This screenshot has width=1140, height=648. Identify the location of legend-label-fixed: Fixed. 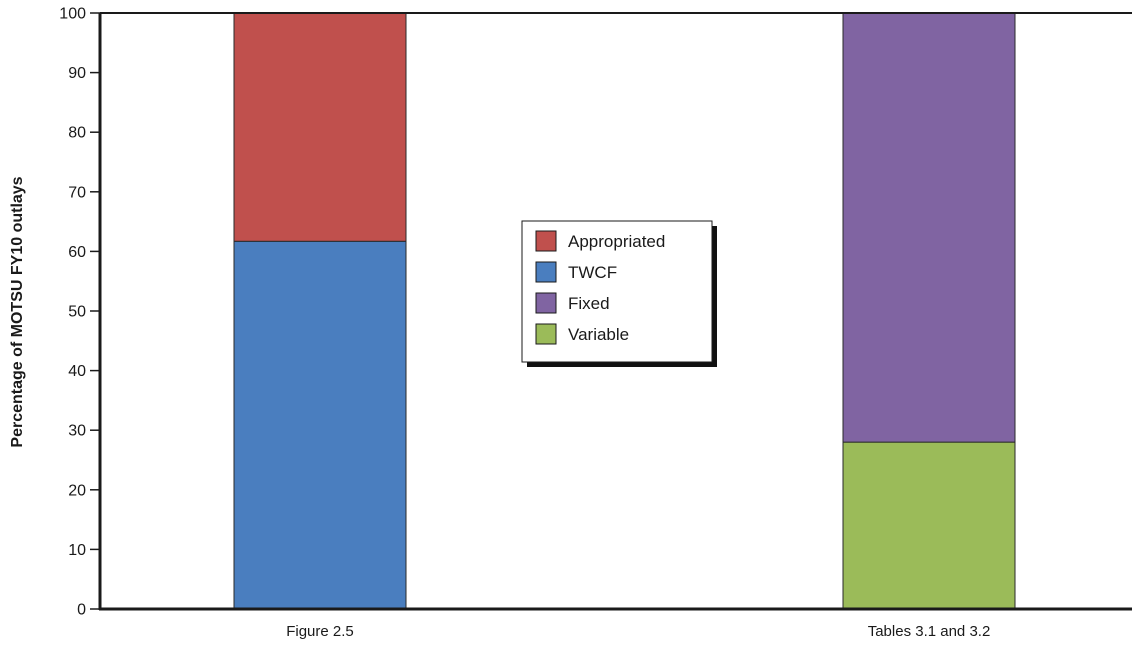
(589, 303).